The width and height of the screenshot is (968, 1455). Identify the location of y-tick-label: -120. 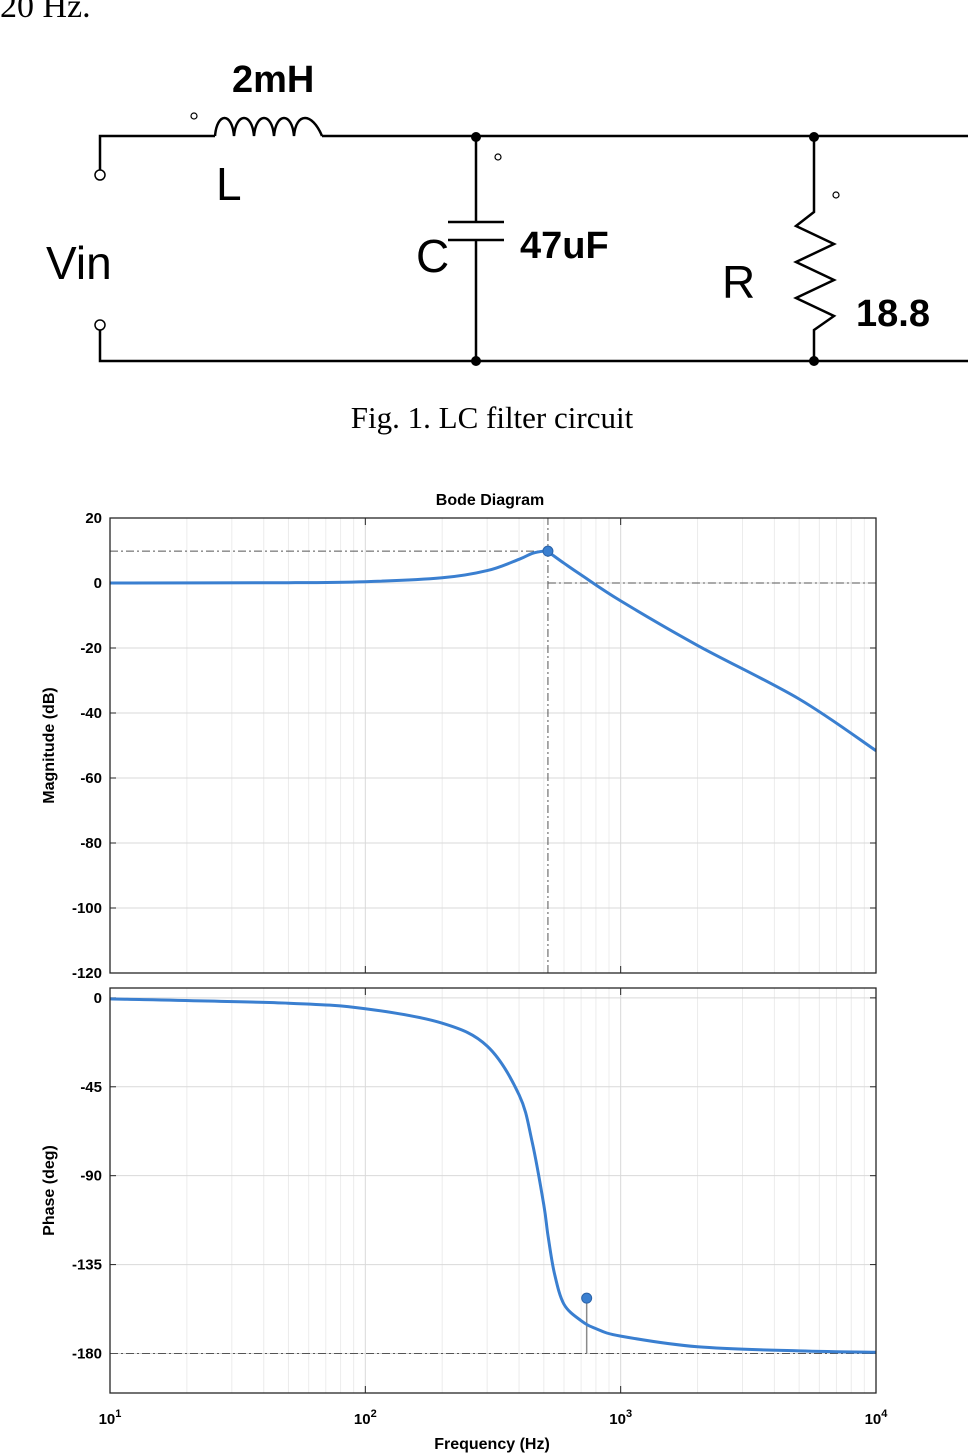
(87, 973).